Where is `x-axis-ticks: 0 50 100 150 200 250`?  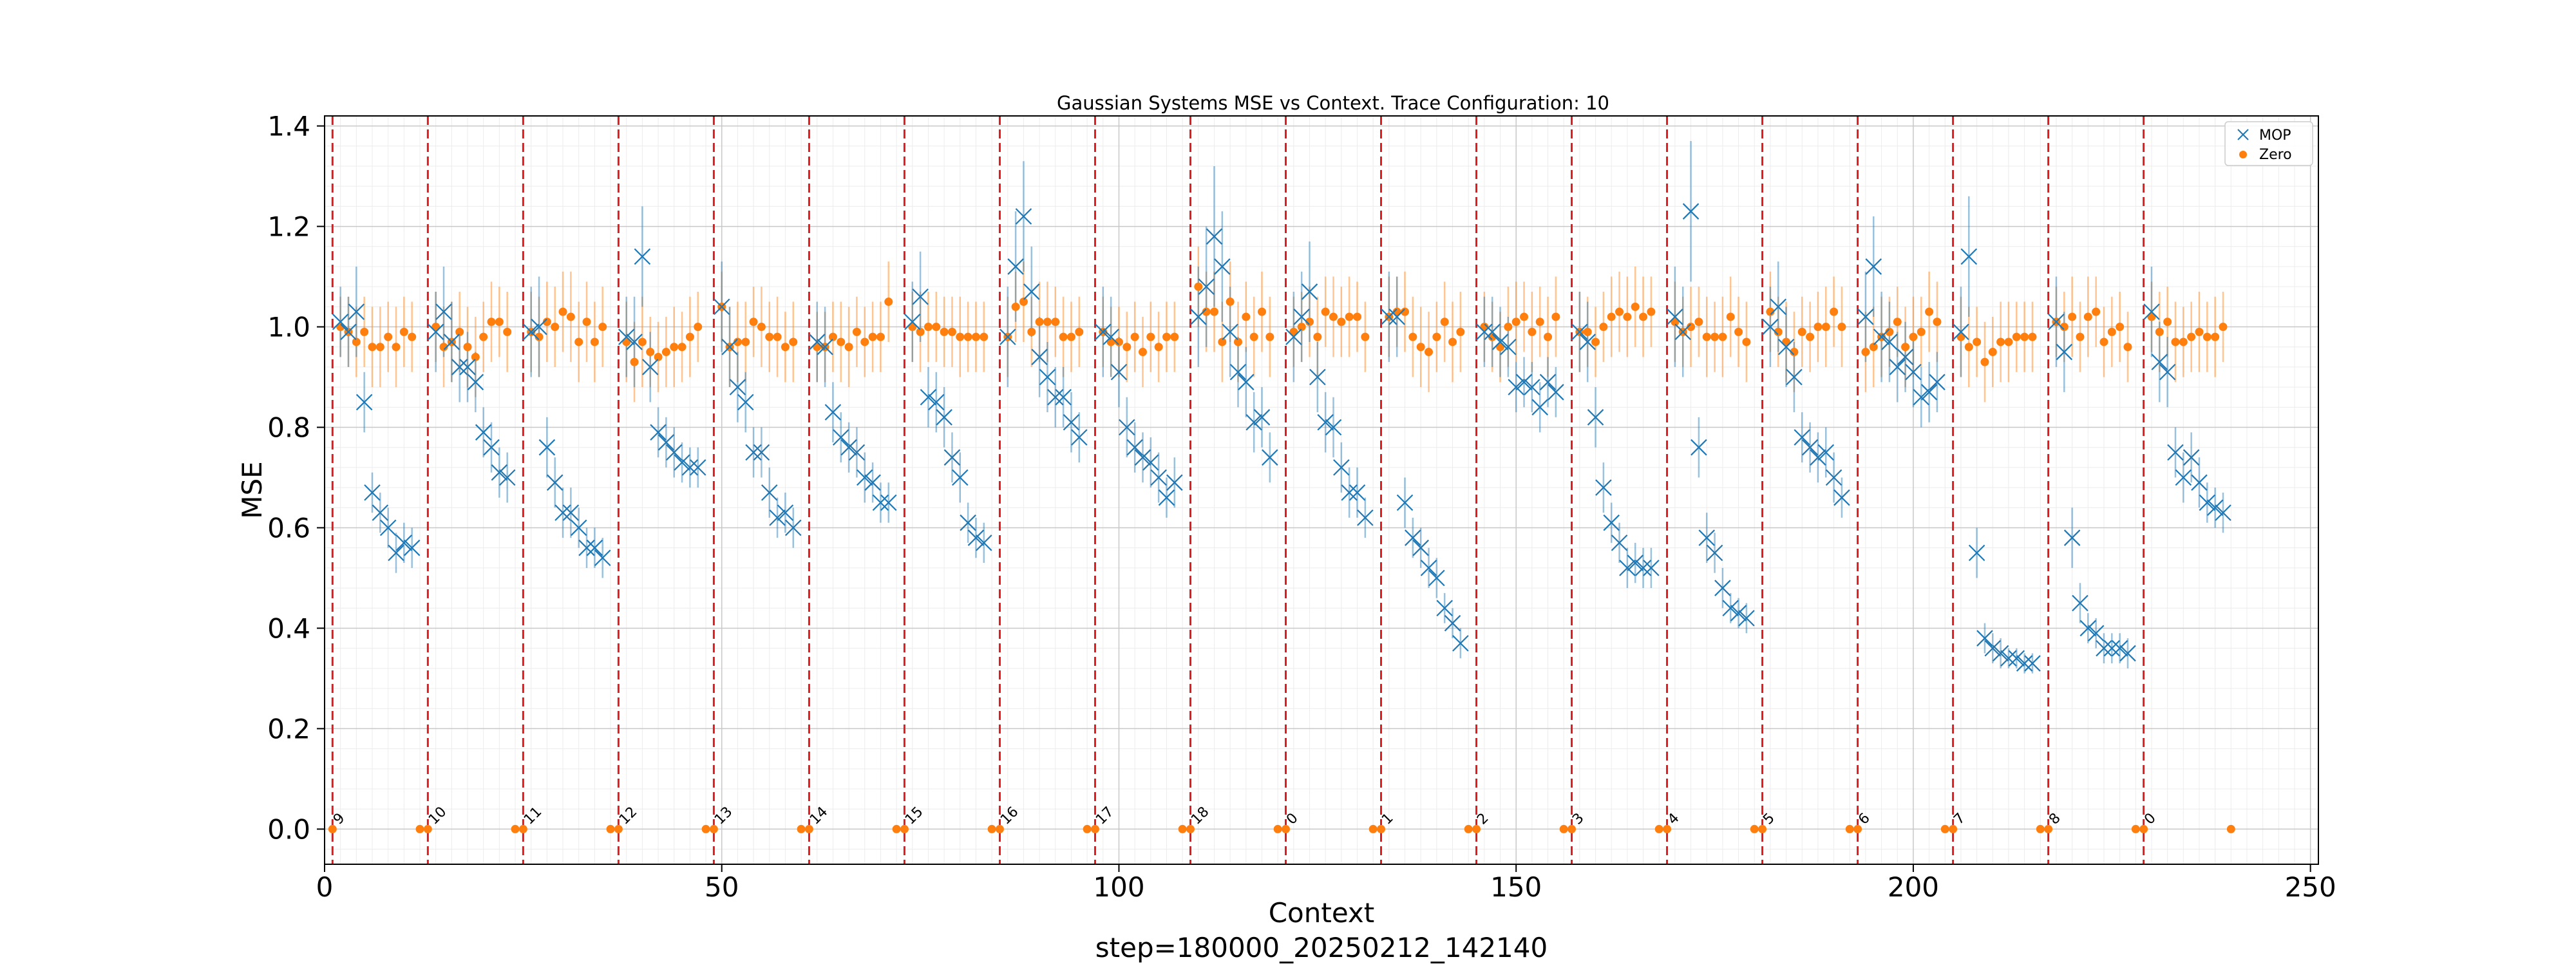 x-axis-ticks: 0 50 100 150 200 250 is located at coordinates (1326, 883).